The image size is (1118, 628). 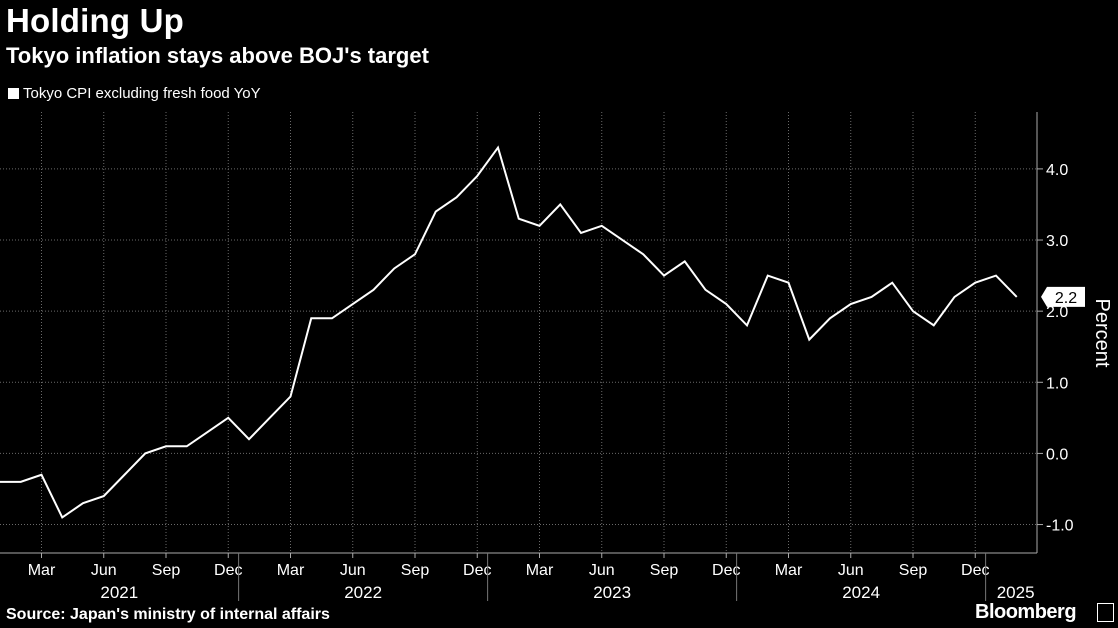 What do you see at coordinates (119, 592) in the screenshot?
I see `year-label: 2021` at bounding box center [119, 592].